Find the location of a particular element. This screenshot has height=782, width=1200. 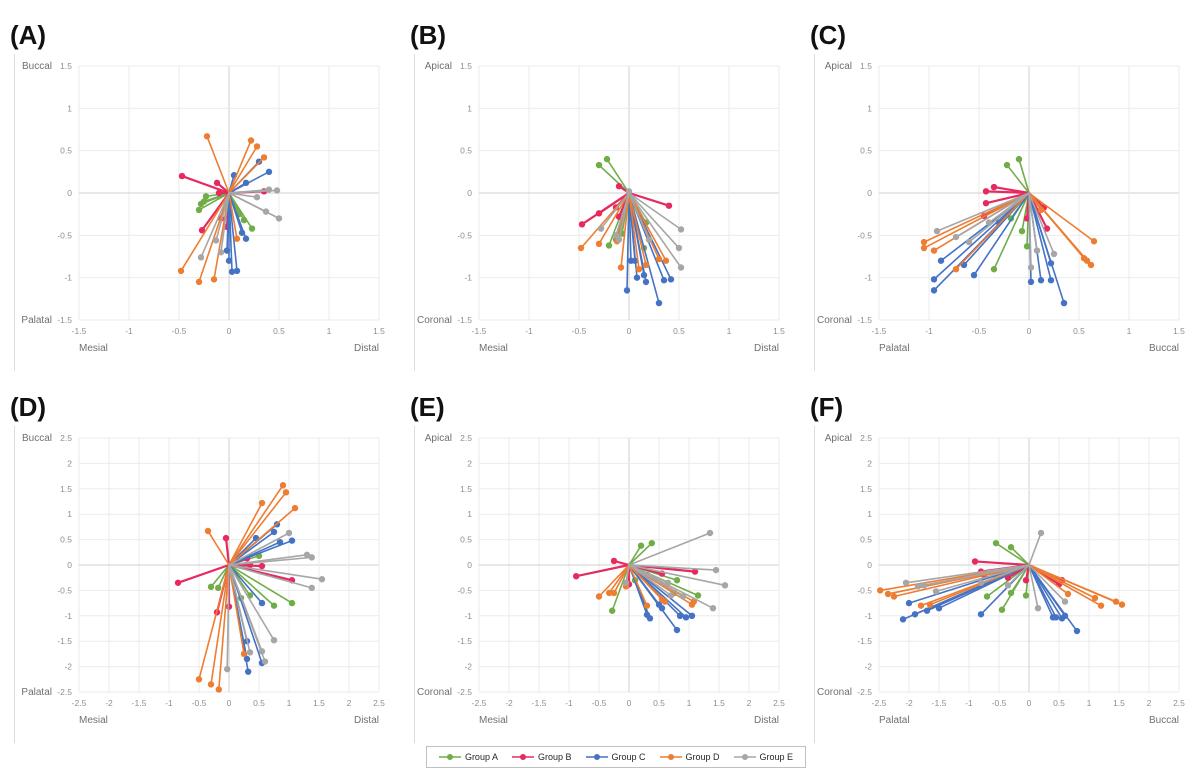

legend-item-label: Group C is located at coordinates (628, 757).